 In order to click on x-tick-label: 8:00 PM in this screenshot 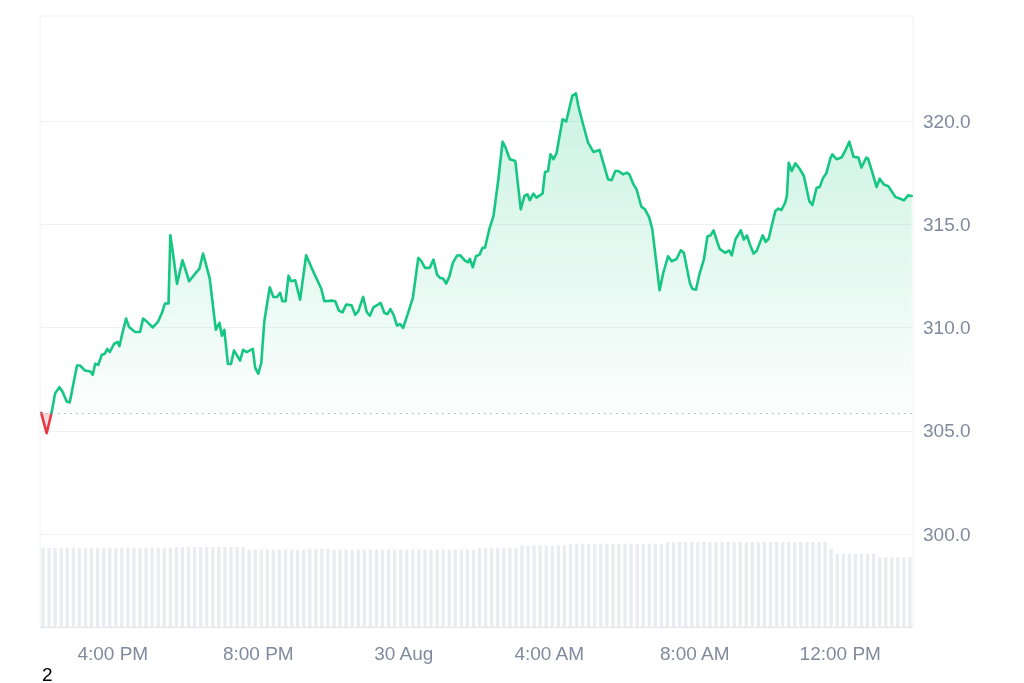, I will do `click(258, 653)`.